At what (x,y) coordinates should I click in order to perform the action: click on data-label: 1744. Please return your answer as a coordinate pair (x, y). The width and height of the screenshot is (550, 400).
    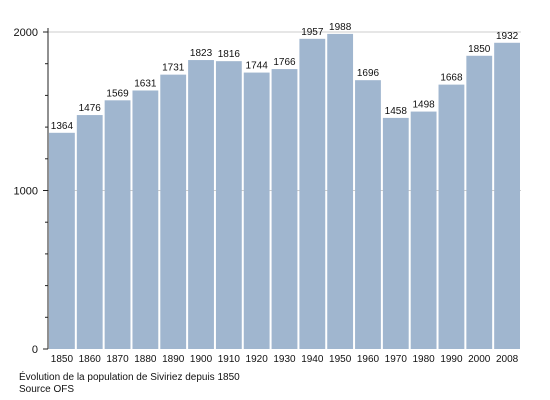
    Looking at the image, I should click on (257, 66).